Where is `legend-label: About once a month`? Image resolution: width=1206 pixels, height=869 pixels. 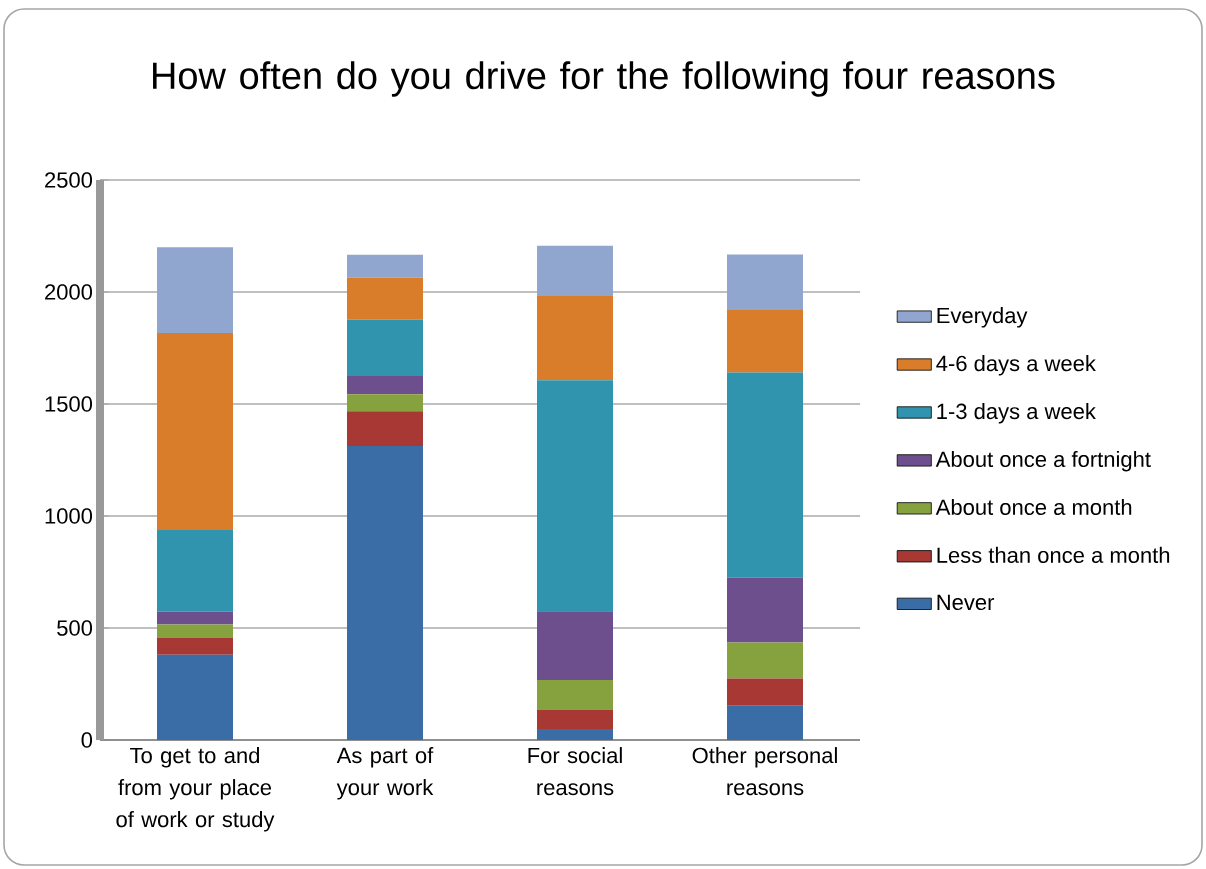
legend-label: About once a month is located at coordinates (1033, 507).